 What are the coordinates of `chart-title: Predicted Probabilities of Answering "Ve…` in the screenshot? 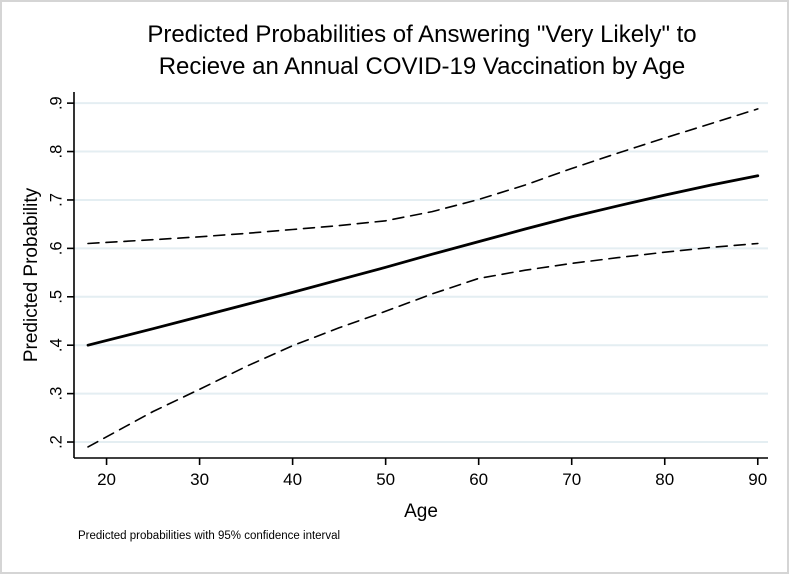 It's located at (422, 51).